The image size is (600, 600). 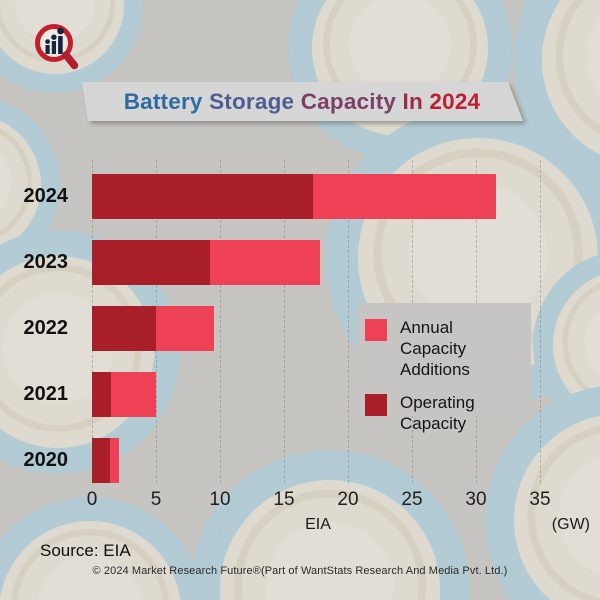 I want to click on bar-row-2022, so click(x=153, y=328).